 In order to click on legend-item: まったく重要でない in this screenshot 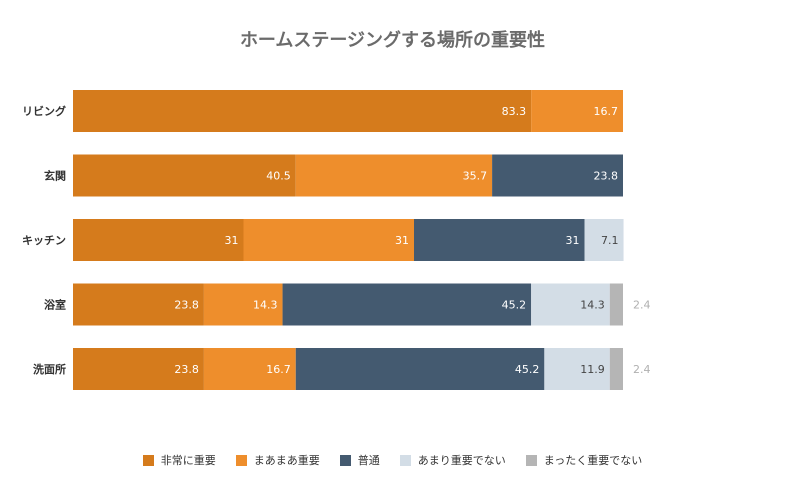, I will do `click(584, 460)`.